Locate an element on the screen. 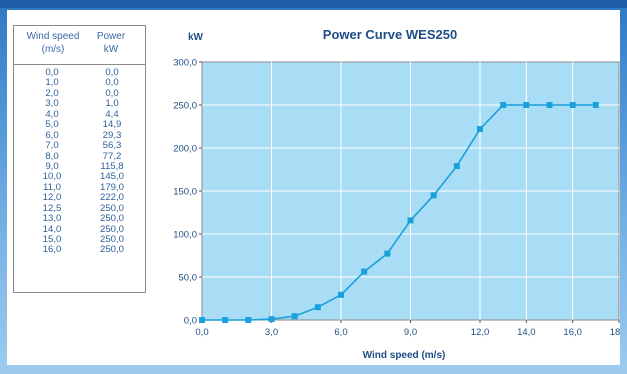 The height and width of the screenshot is (374, 627). table-row: 1,0 0,0 is located at coordinates (79, 83).